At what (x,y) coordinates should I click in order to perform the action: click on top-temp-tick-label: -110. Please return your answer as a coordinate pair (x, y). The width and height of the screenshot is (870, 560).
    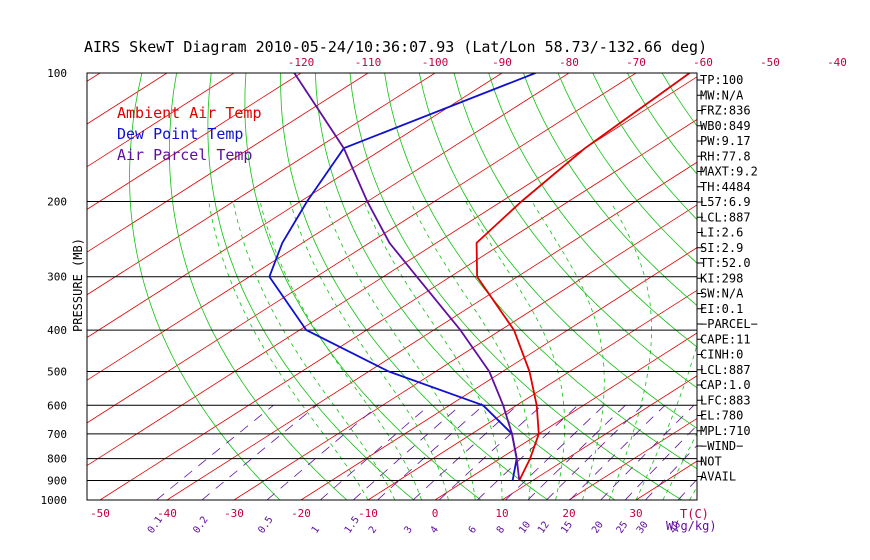
    Looking at the image, I should click on (368, 62).